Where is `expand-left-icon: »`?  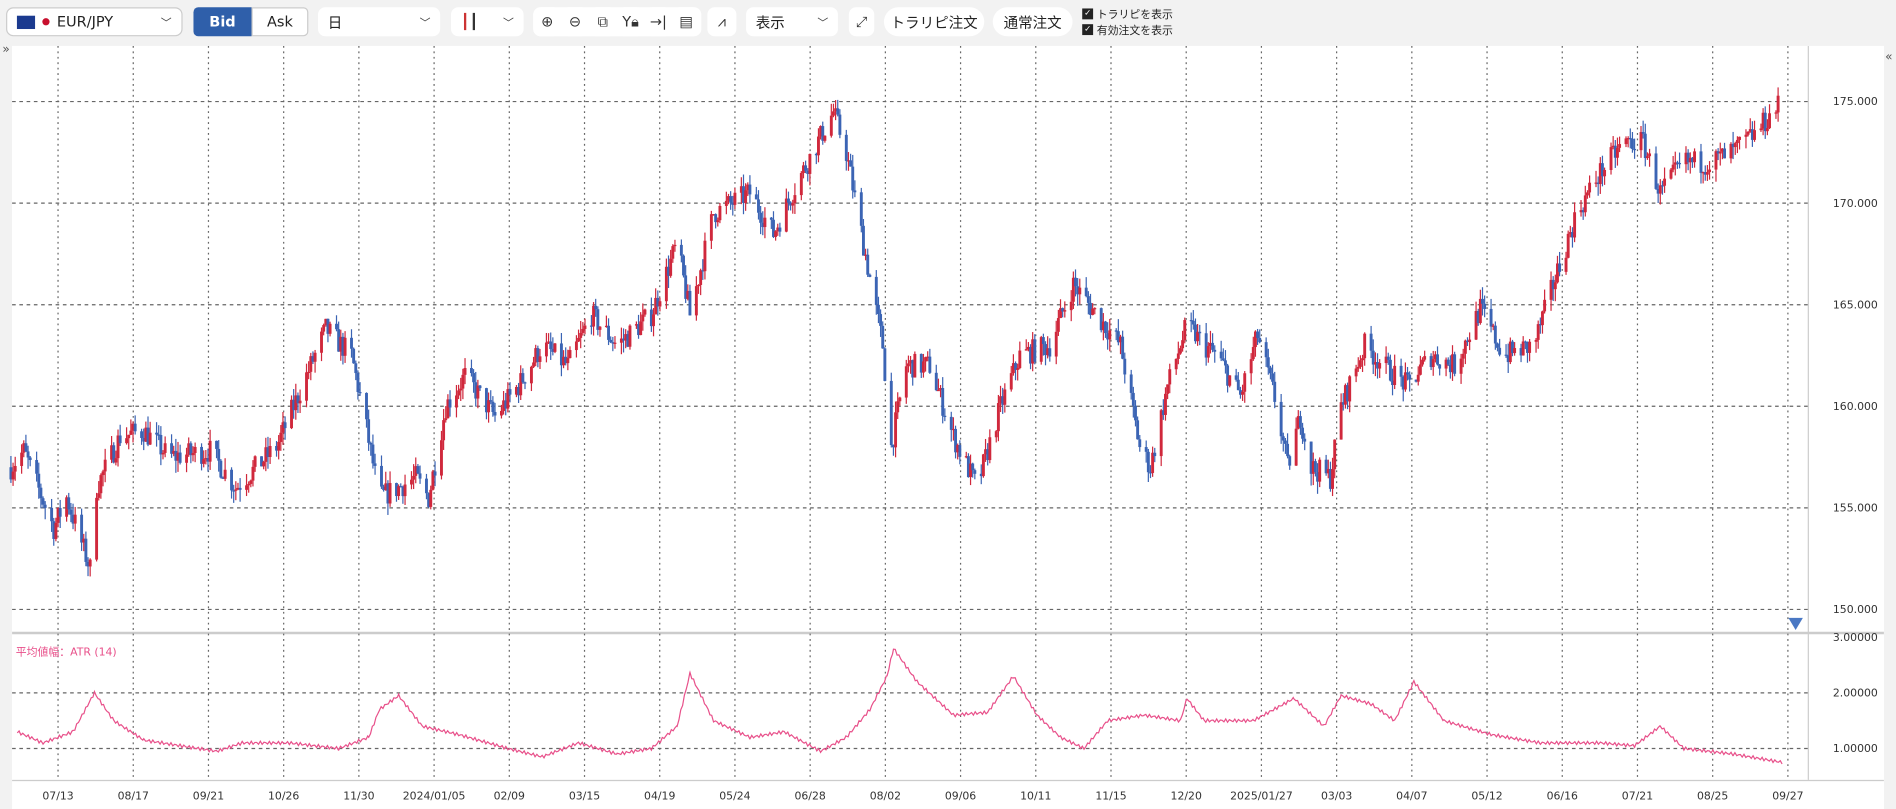
expand-left-icon: » is located at coordinates (6, 50).